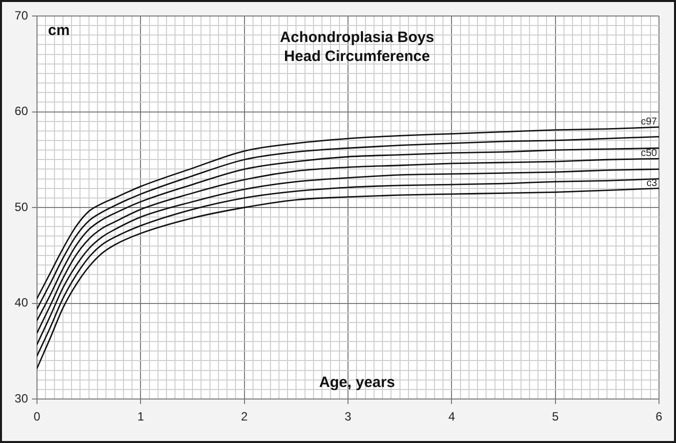  I want to click on x-axis-title: Age, years, so click(357, 383).